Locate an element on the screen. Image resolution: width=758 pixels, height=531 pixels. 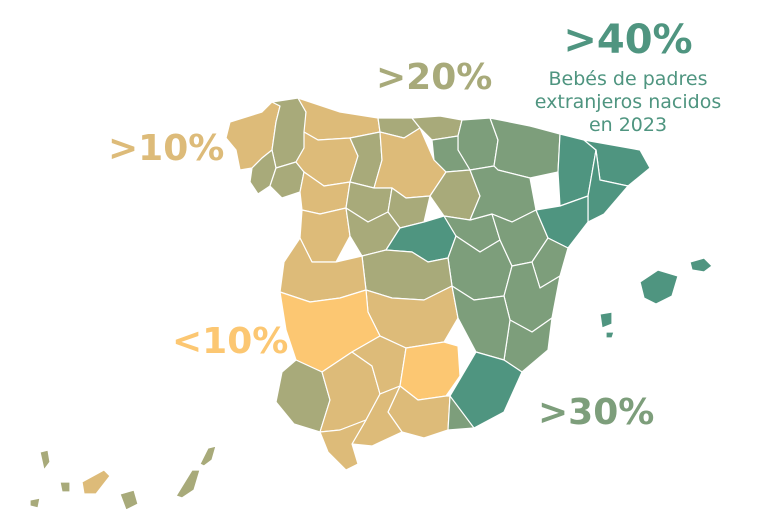
region-mallorca is located at coordinates (659, 287).